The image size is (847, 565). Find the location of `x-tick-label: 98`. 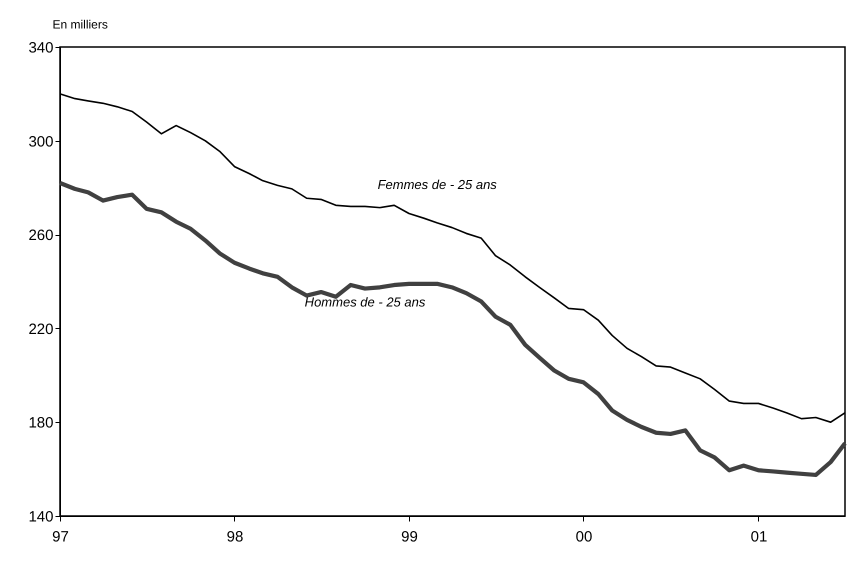

x-tick-label: 98 is located at coordinates (235, 537).